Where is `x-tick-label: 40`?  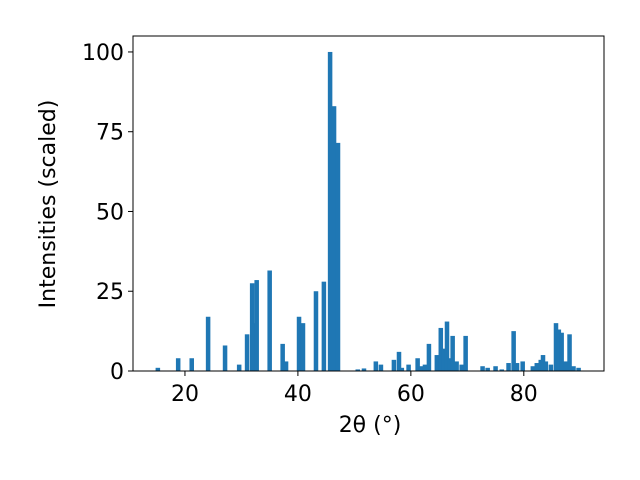
x-tick-label: 40 is located at coordinates (298, 394).